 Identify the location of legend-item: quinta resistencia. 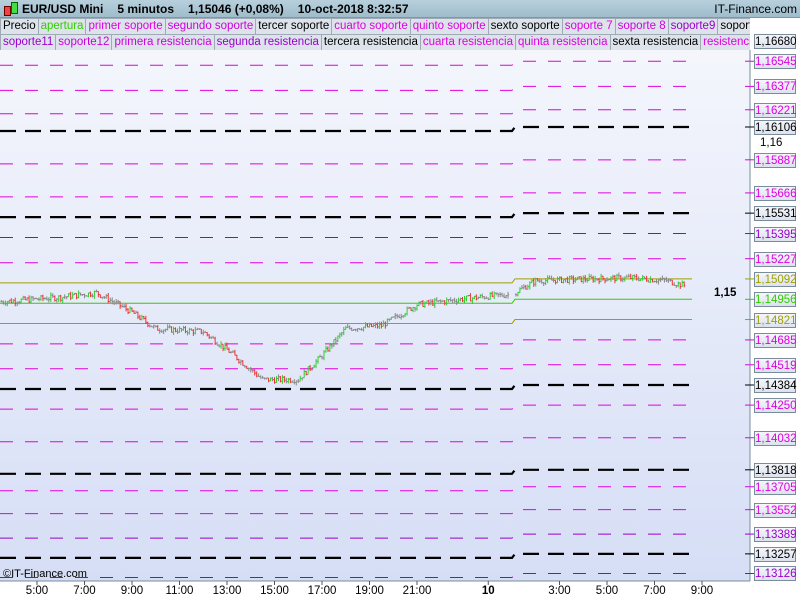
(563, 42).